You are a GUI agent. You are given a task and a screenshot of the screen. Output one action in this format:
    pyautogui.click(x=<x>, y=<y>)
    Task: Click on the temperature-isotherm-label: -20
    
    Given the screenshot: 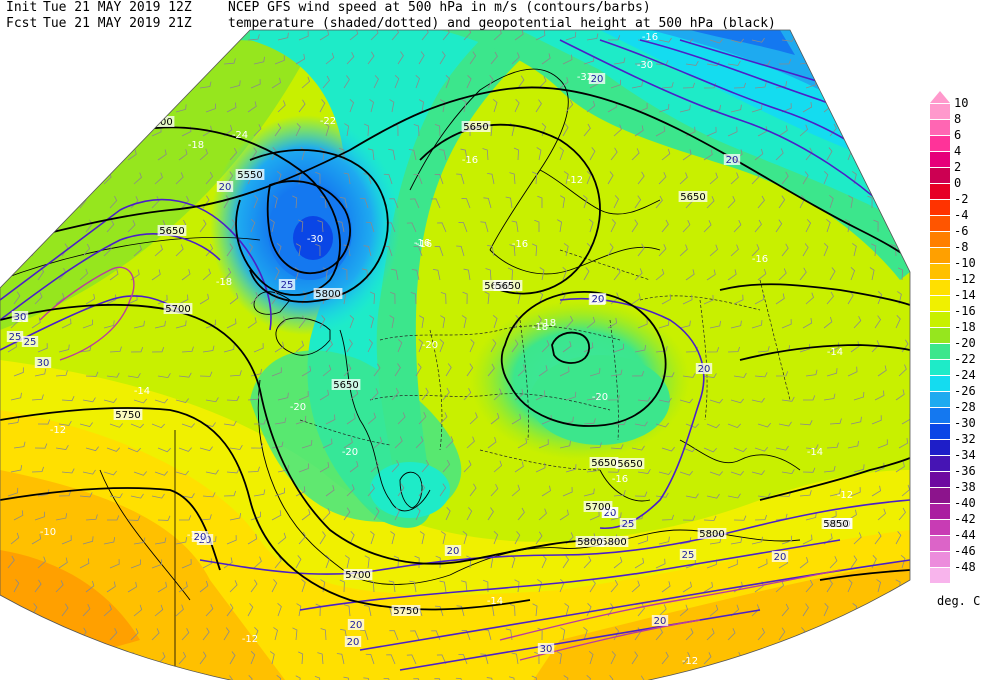 What is the action you would take?
    pyautogui.click(x=350, y=452)
    